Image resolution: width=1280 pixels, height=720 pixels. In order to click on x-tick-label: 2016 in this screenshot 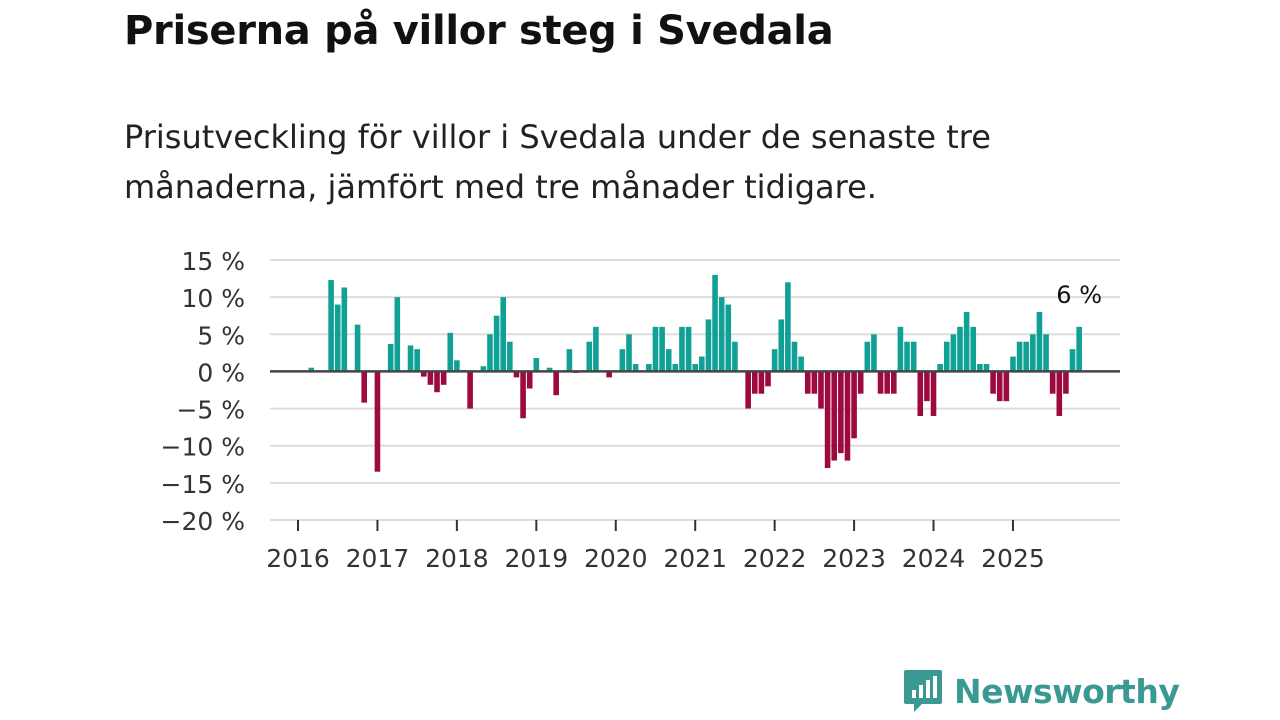, I will do `click(298, 558)`.